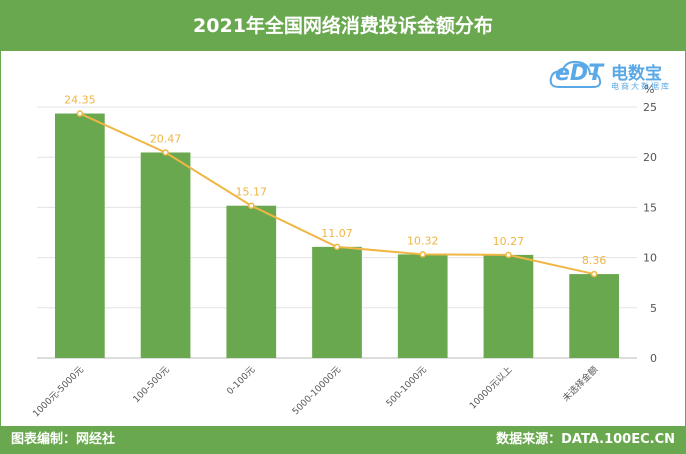 Image resolution: width=686 pixels, height=454 pixels. What do you see at coordinates (509, 241) in the screenshot?
I see `data-label: 10.27` at bounding box center [509, 241].